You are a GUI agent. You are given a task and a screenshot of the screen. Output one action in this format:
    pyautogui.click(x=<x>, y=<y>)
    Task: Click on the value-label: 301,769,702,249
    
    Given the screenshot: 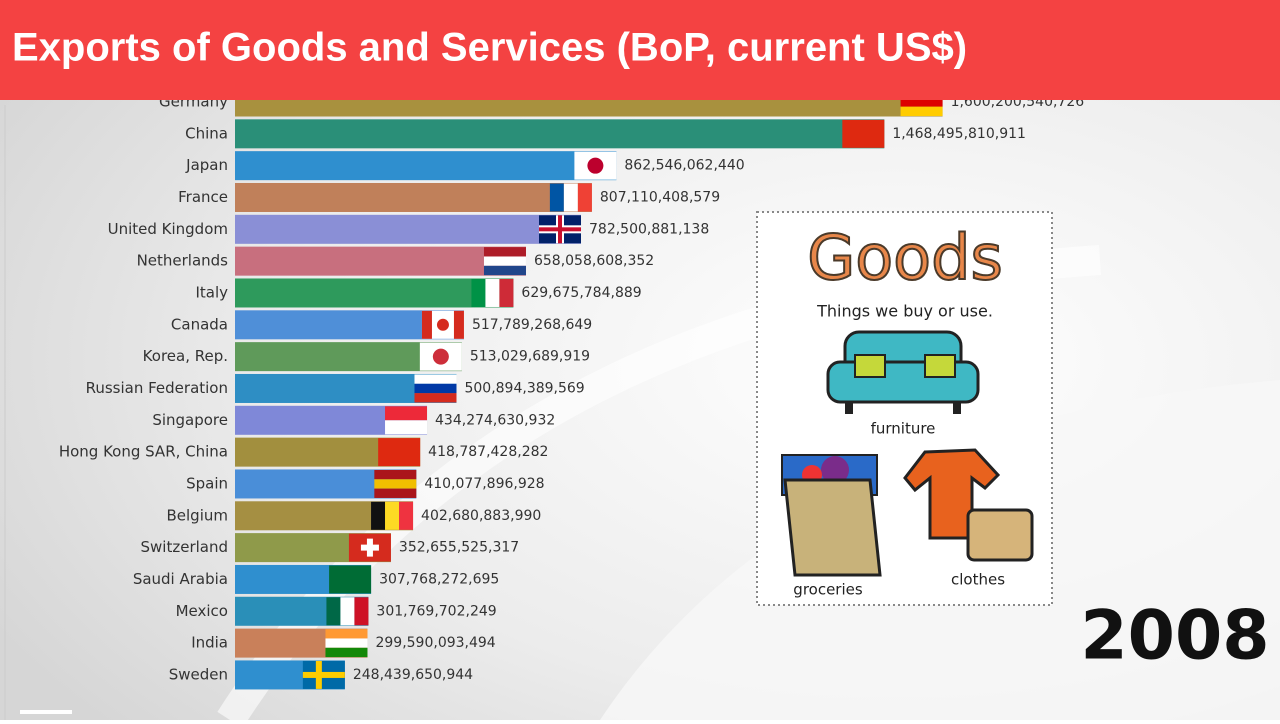 What is the action you would take?
    pyautogui.click(x=436, y=611)
    